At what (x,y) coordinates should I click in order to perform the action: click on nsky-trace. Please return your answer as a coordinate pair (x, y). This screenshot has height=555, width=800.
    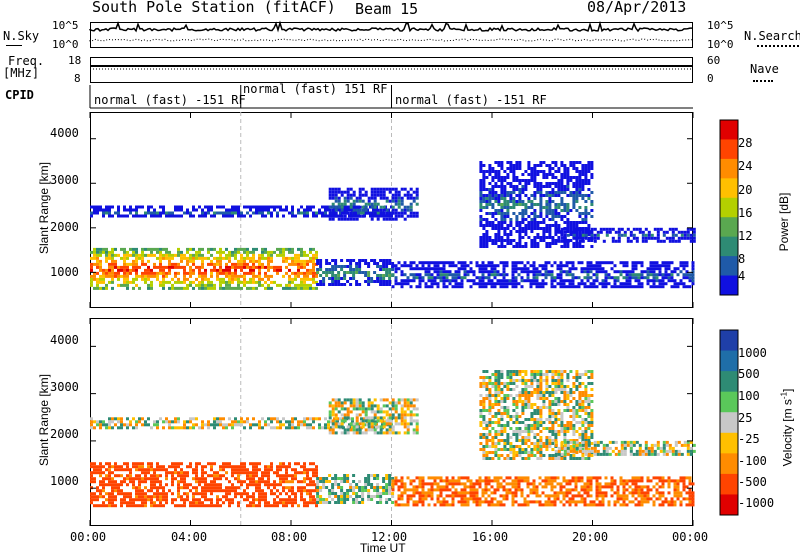
    Looking at the image, I should click on (391, 27).